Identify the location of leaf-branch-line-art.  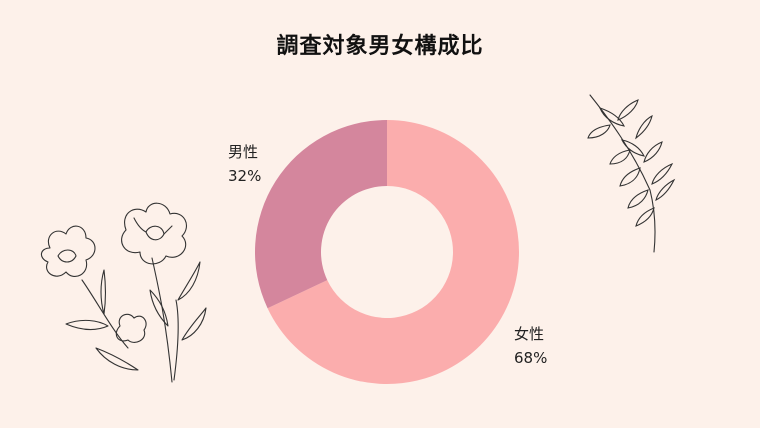
(631, 173).